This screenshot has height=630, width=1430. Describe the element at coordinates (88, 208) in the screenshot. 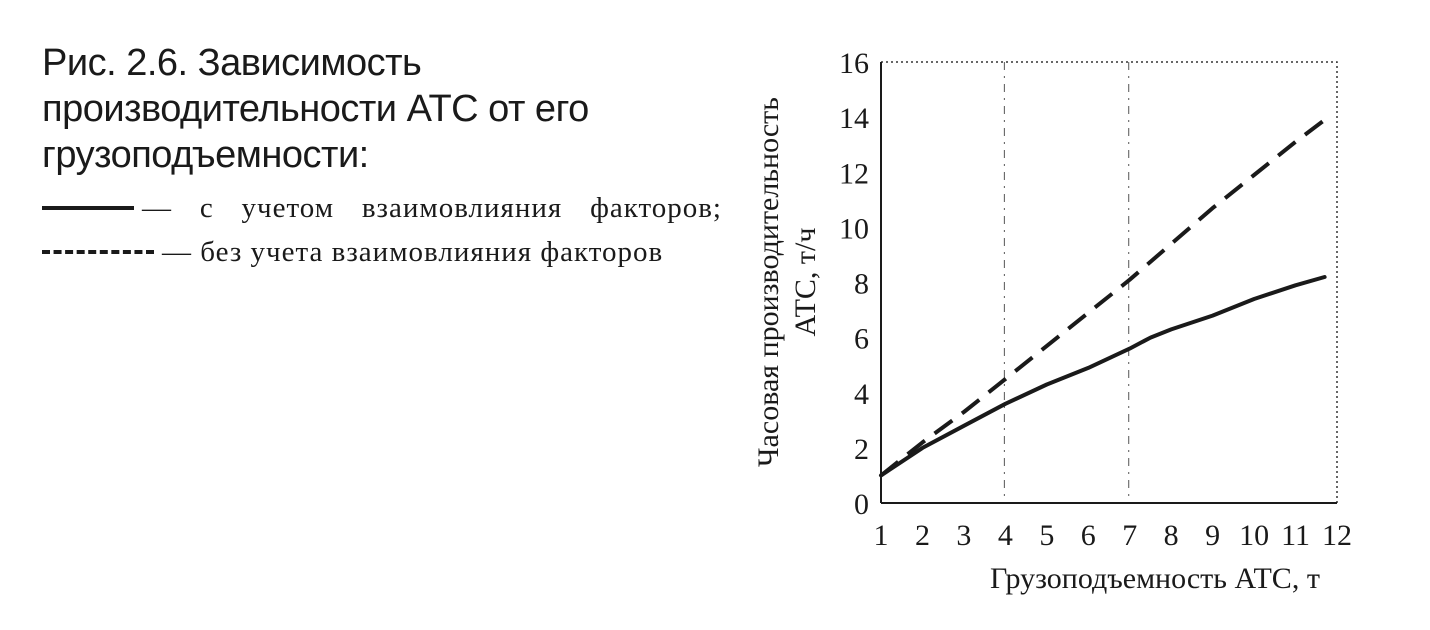

I see `legend-solid-line-sample` at that location.